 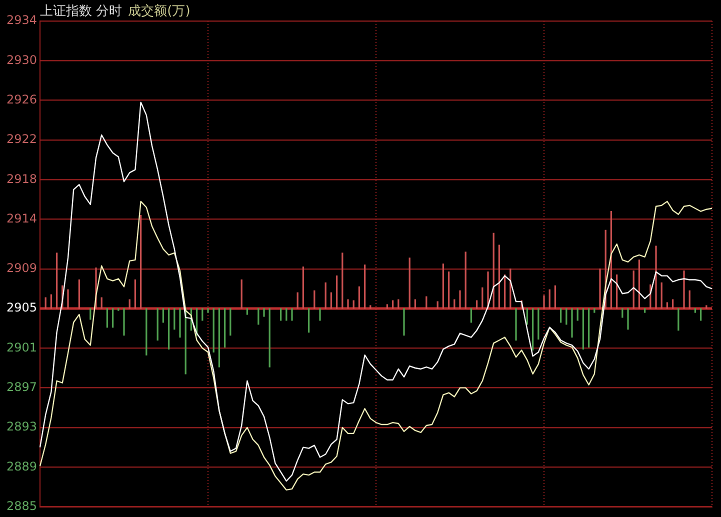 I want to click on y-tick-label: 2909, so click(x=21, y=267).